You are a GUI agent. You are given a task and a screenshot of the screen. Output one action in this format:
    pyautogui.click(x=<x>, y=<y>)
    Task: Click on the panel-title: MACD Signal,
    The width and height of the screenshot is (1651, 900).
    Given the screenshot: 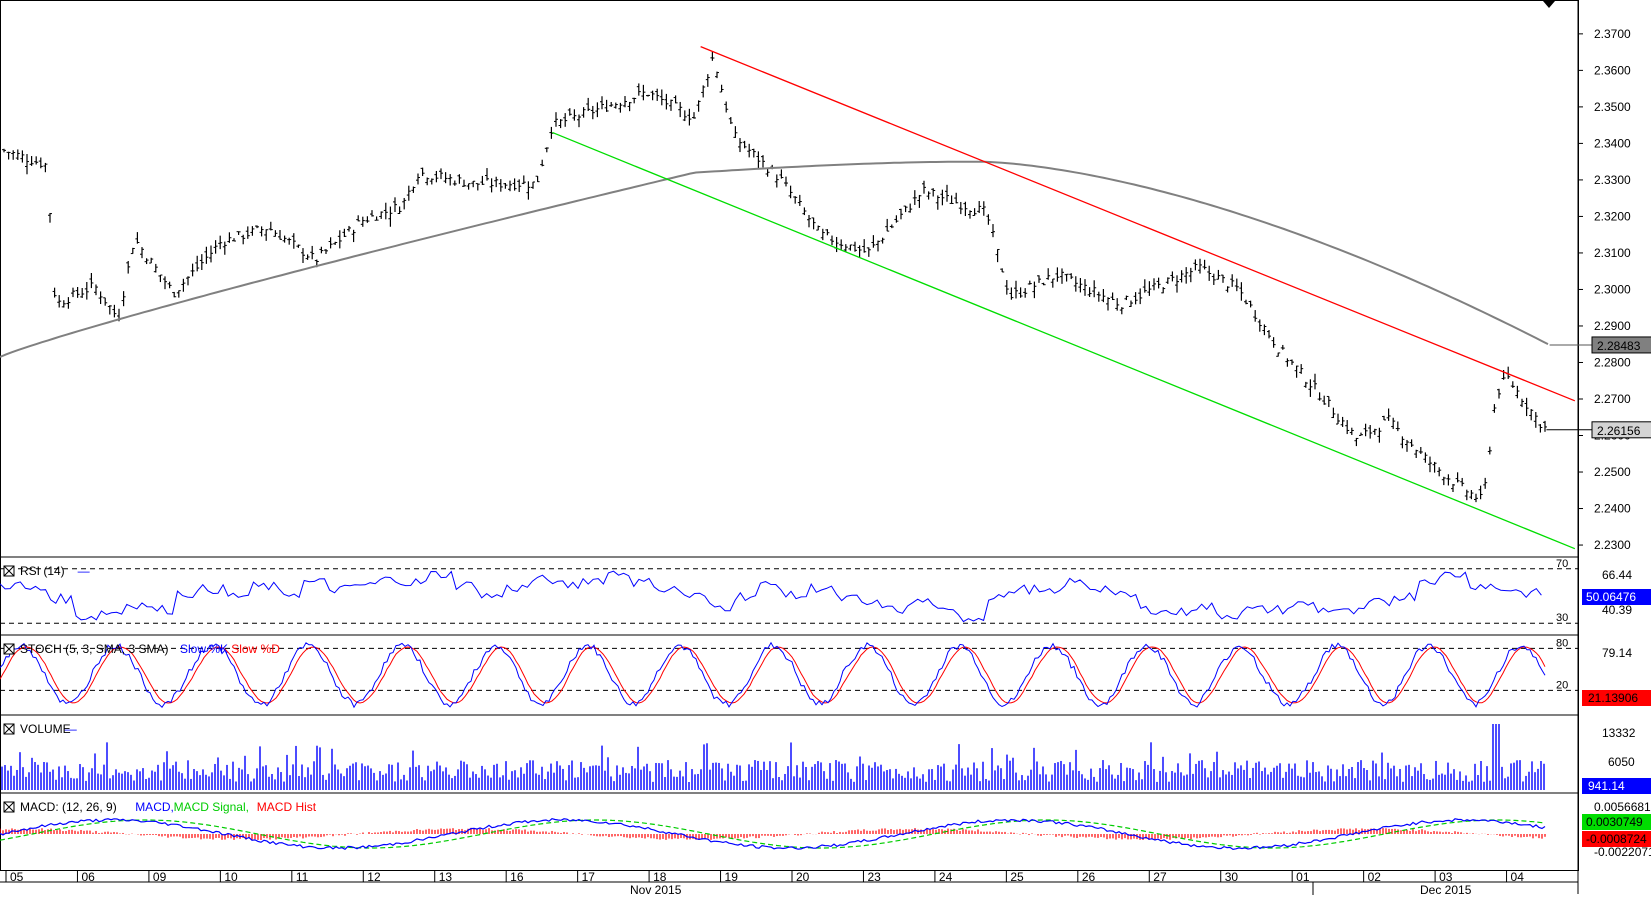 What is the action you would take?
    pyautogui.click(x=211, y=807)
    